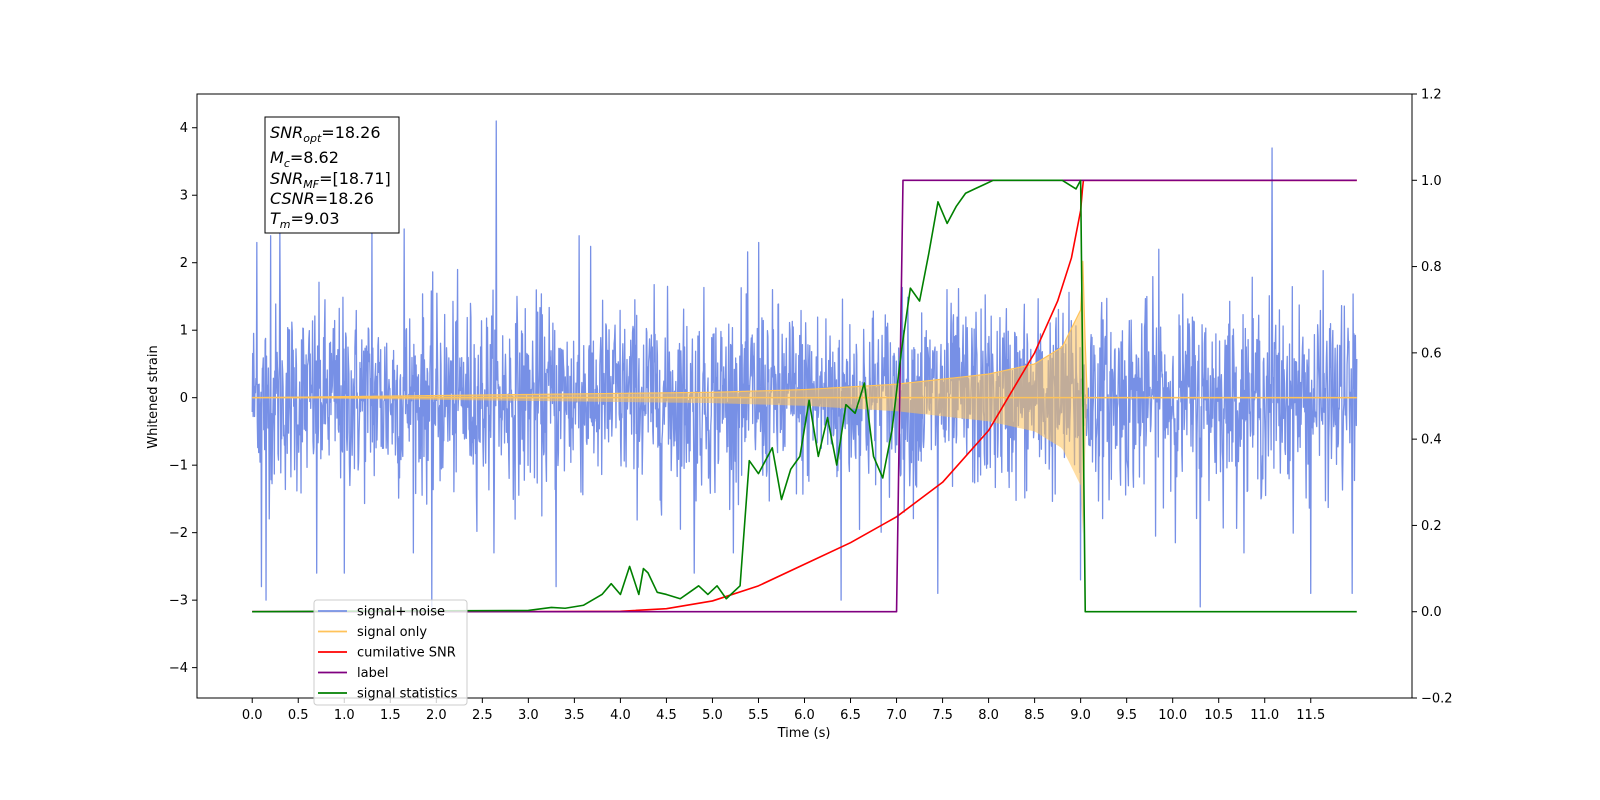 The image size is (1600, 800). I want to click on y2-tick-label: 1.2, so click(1431, 95).